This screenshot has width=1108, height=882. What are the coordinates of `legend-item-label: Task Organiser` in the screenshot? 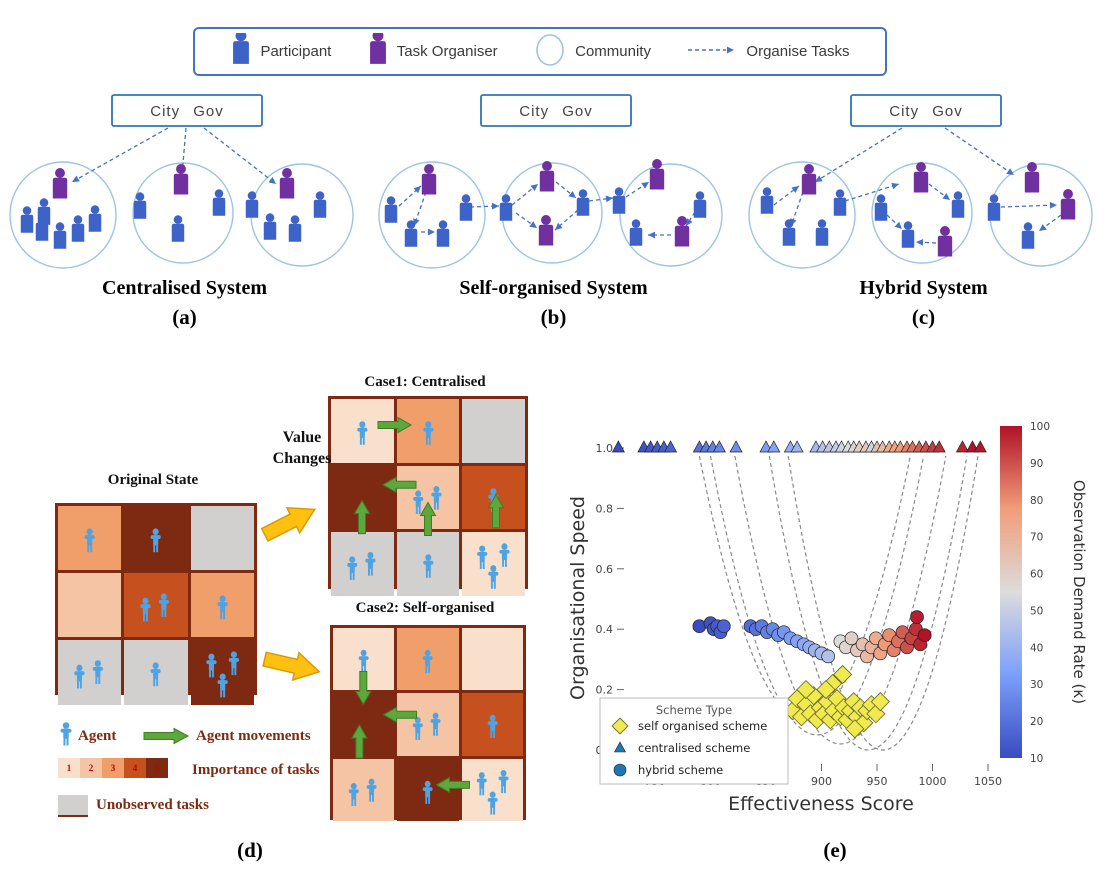 It's located at (447, 51).